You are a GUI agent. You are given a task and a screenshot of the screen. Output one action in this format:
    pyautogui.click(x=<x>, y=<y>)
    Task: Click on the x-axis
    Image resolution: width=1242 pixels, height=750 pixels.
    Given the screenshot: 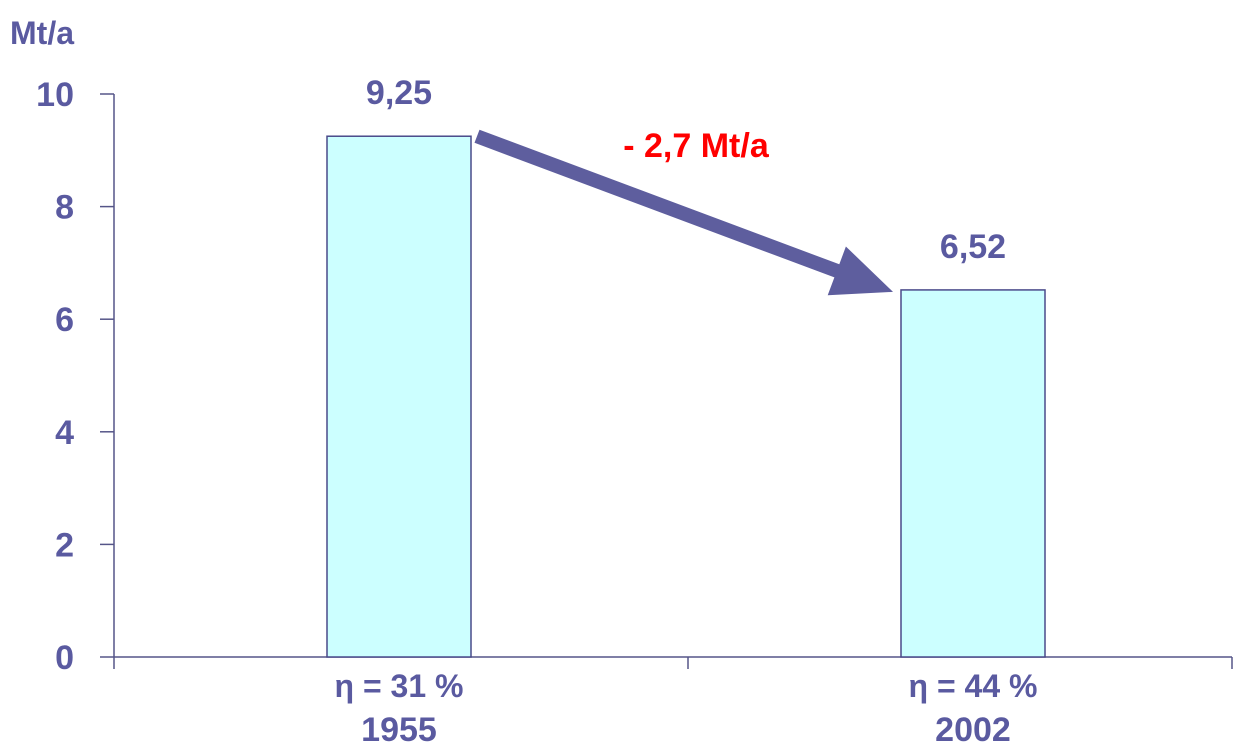 What is the action you would take?
    pyautogui.click(x=673, y=662)
    